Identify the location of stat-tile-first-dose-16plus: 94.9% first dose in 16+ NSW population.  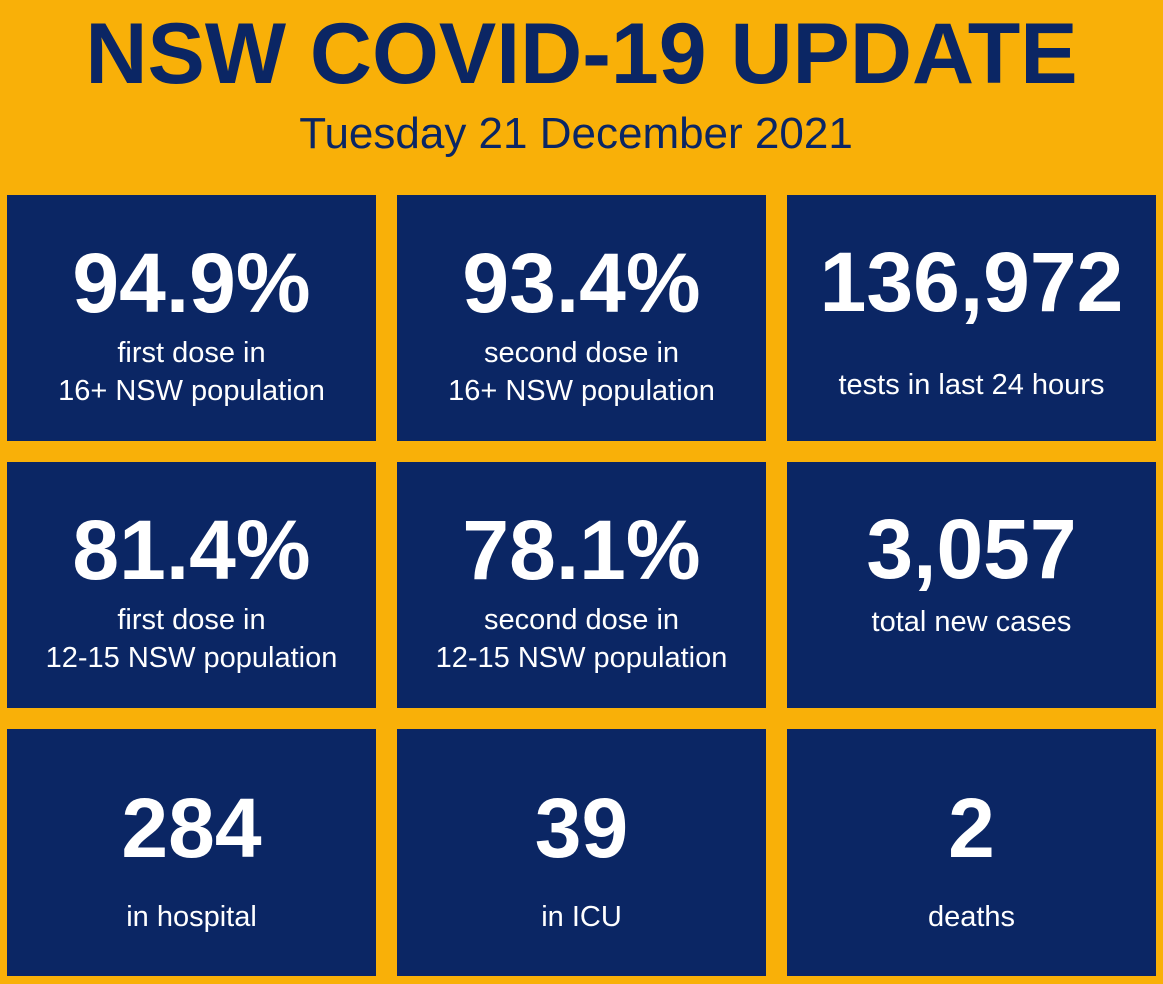
(191, 318).